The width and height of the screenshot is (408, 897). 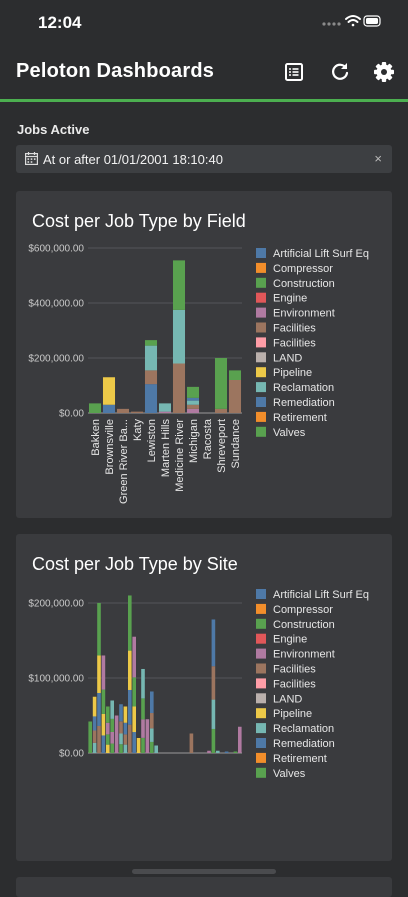 What do you see at coordinates (204, 22) in the screenshot?
I see `status-bar: 12:04` at bounding box center [204, 22].